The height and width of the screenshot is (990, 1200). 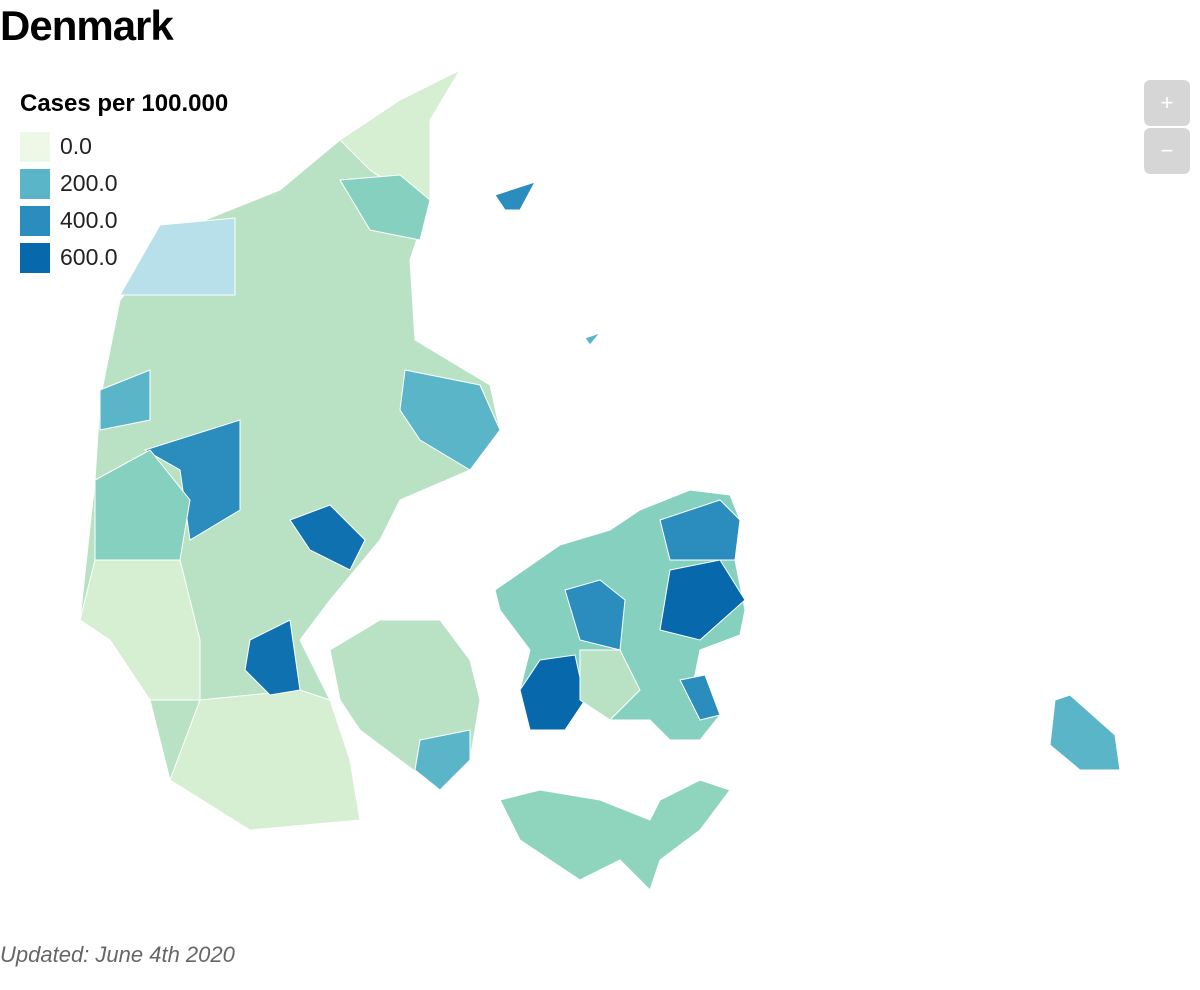 What do you see at coordinates (124, 146) in the screenshot?
I see `legend-item: 0.0` at bounding box center [124, 146].